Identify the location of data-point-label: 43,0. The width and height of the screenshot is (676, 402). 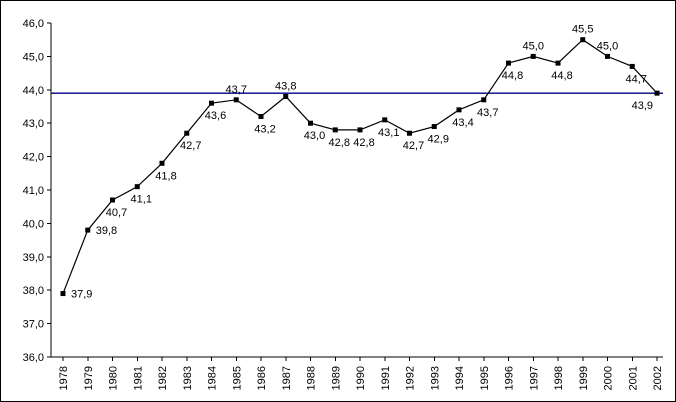
(314, 136).